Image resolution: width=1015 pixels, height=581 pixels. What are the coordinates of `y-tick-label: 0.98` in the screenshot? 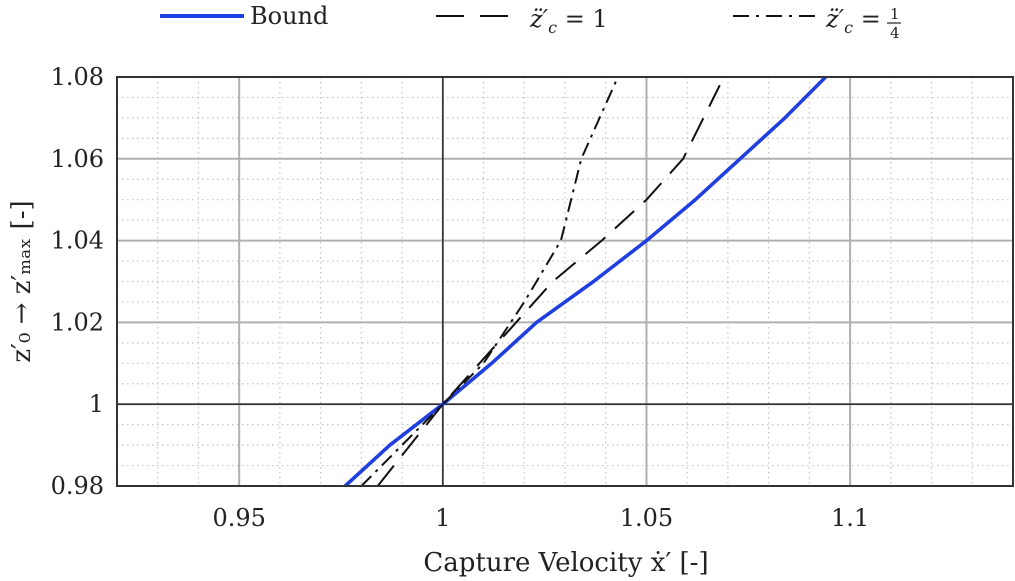 It's located at (77, 486).